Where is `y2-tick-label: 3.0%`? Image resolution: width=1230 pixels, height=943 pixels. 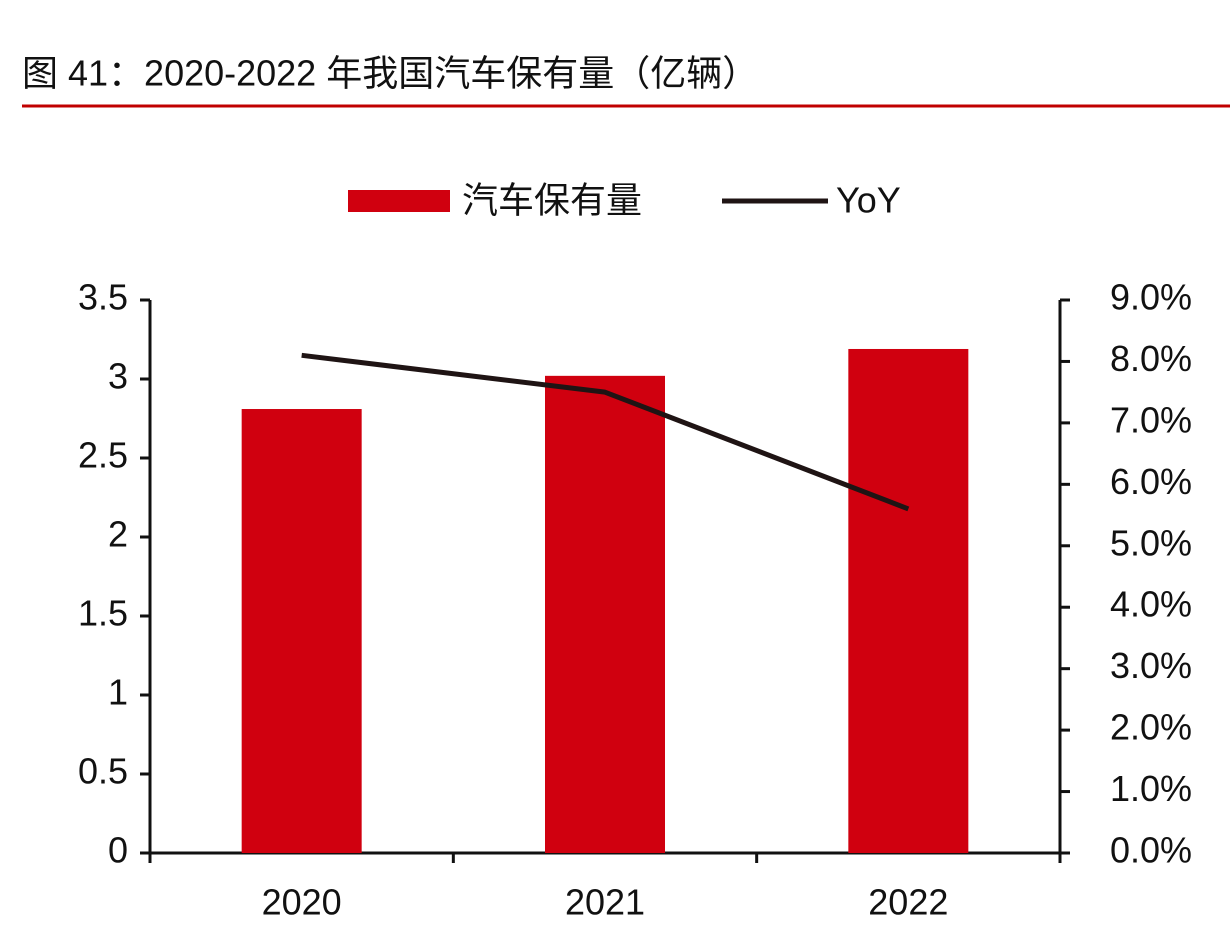 y2-tick-label: 3.0% is located at coordinates (1151, 665).